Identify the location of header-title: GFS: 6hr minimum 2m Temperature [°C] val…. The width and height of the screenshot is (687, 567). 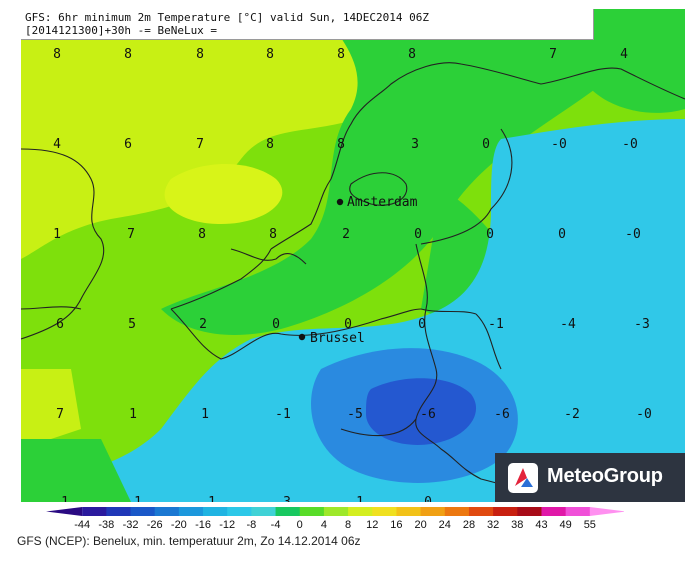
(227, 17).